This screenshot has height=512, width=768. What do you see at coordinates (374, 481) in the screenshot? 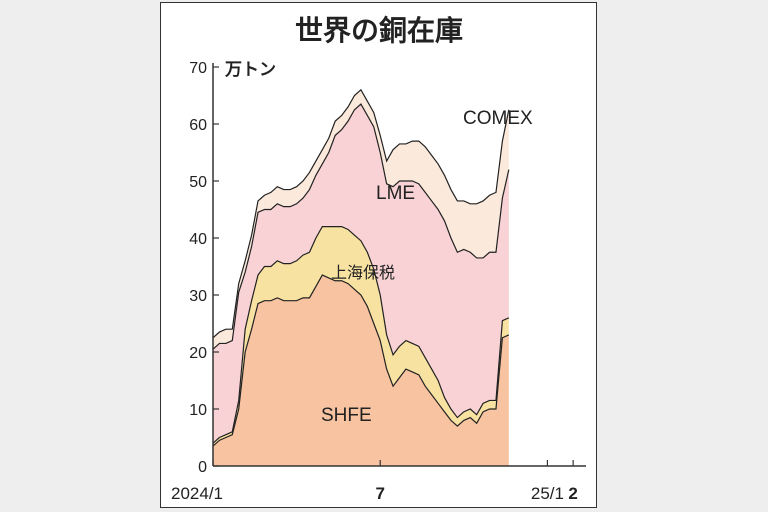
I see `x-ticks: 2024/1 7 25/1 2` at bounding box center [374, 481].